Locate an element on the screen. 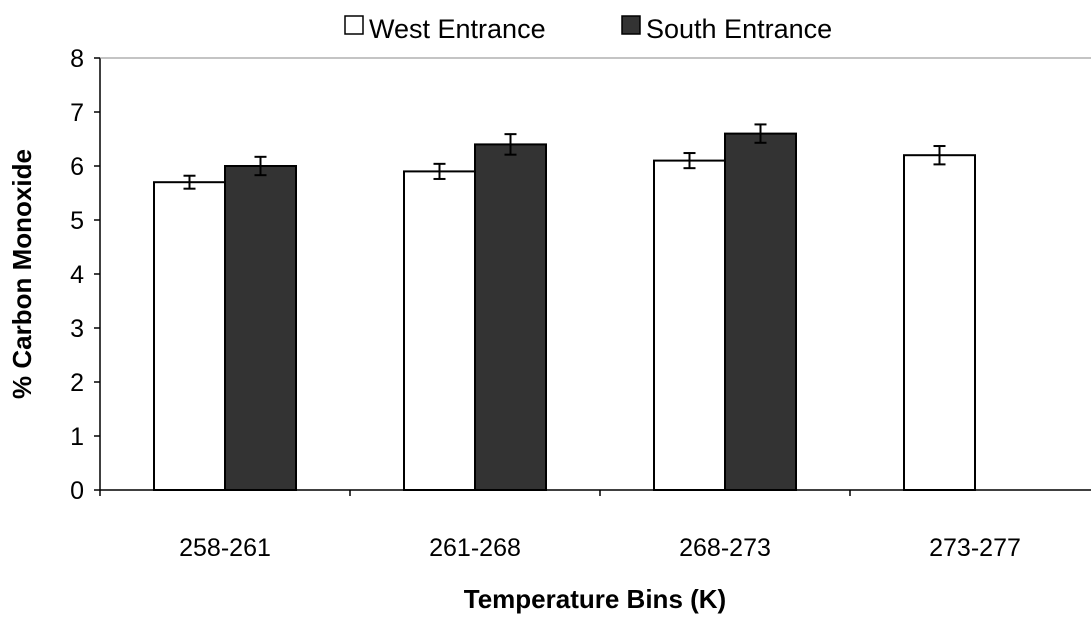 This screenshot has height=621, width=1091. legend-label-south-entrance: South Entrance is located at coordinates (739, 29).